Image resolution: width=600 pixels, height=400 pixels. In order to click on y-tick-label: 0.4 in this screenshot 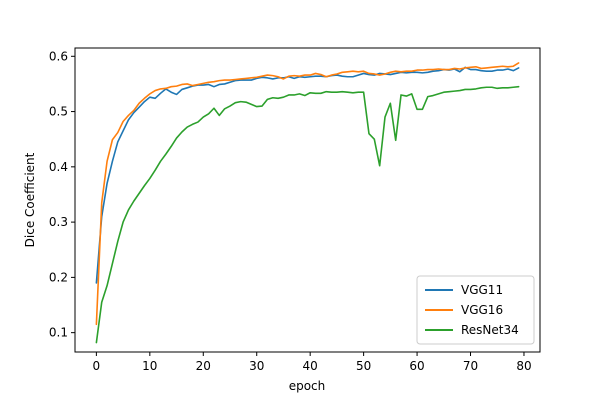, I will do `click(58, 167)`.